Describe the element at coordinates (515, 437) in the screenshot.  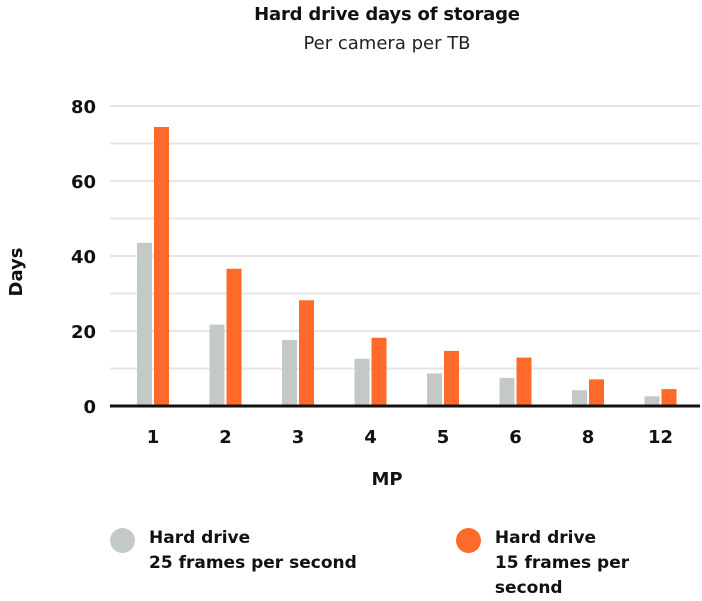
I see `x-tick-label: 6` at that location.